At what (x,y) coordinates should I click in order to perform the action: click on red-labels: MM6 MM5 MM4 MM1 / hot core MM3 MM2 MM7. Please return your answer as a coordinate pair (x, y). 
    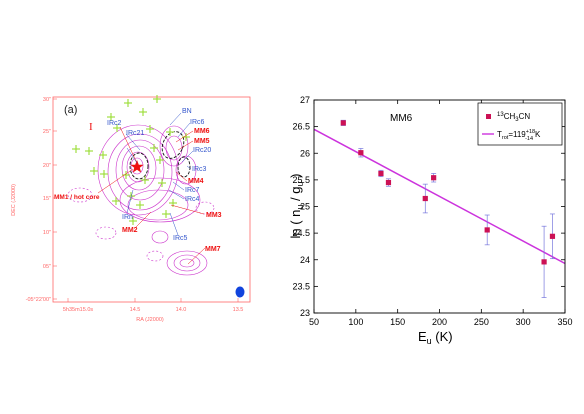
    Looking at the image, I should click on (138, 190).